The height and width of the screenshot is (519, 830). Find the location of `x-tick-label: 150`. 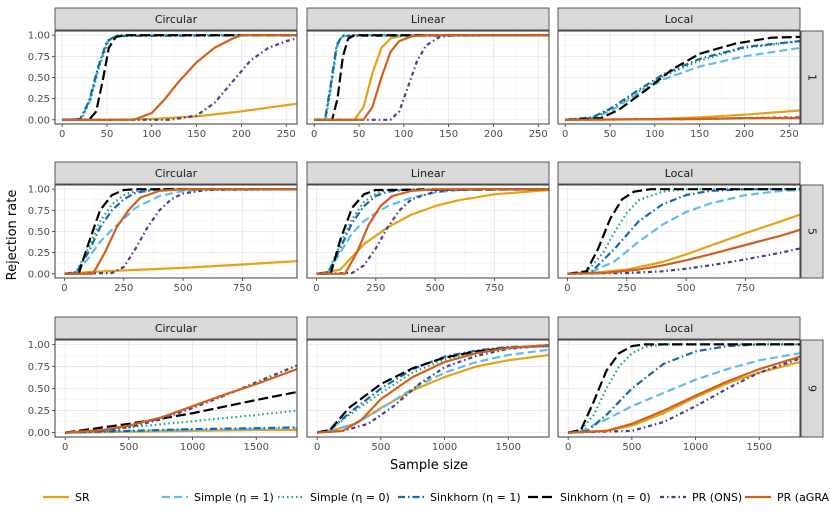

x-tick-label: 150 is located at coordinates (448, 134).